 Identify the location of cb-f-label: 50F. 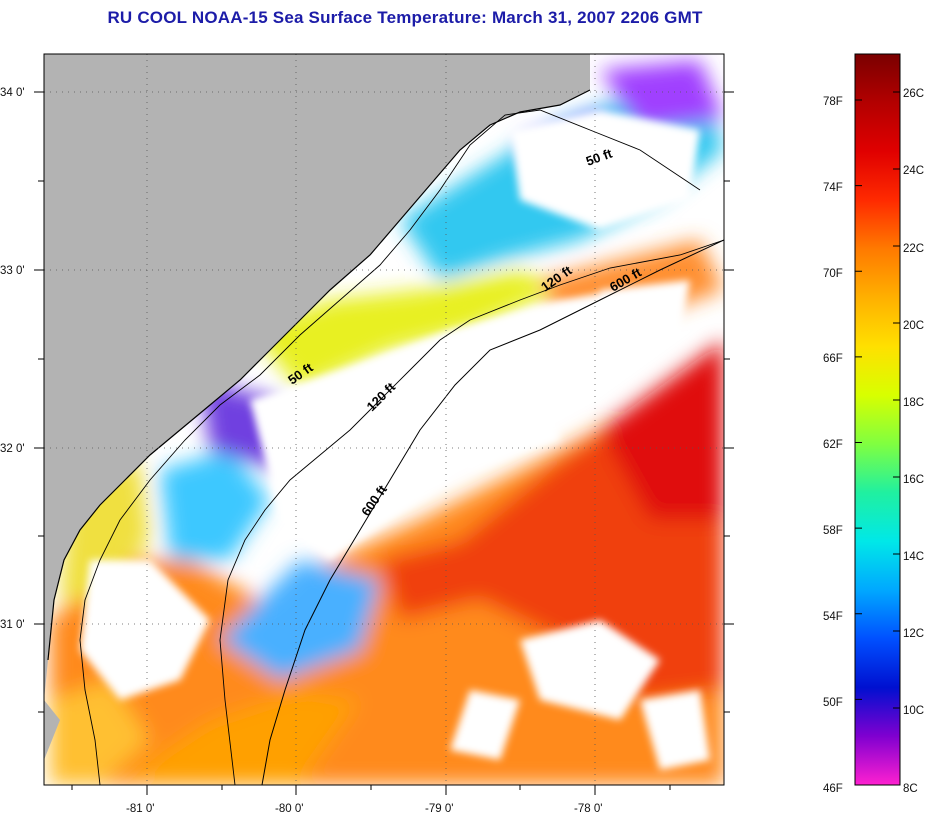
(833, 703).